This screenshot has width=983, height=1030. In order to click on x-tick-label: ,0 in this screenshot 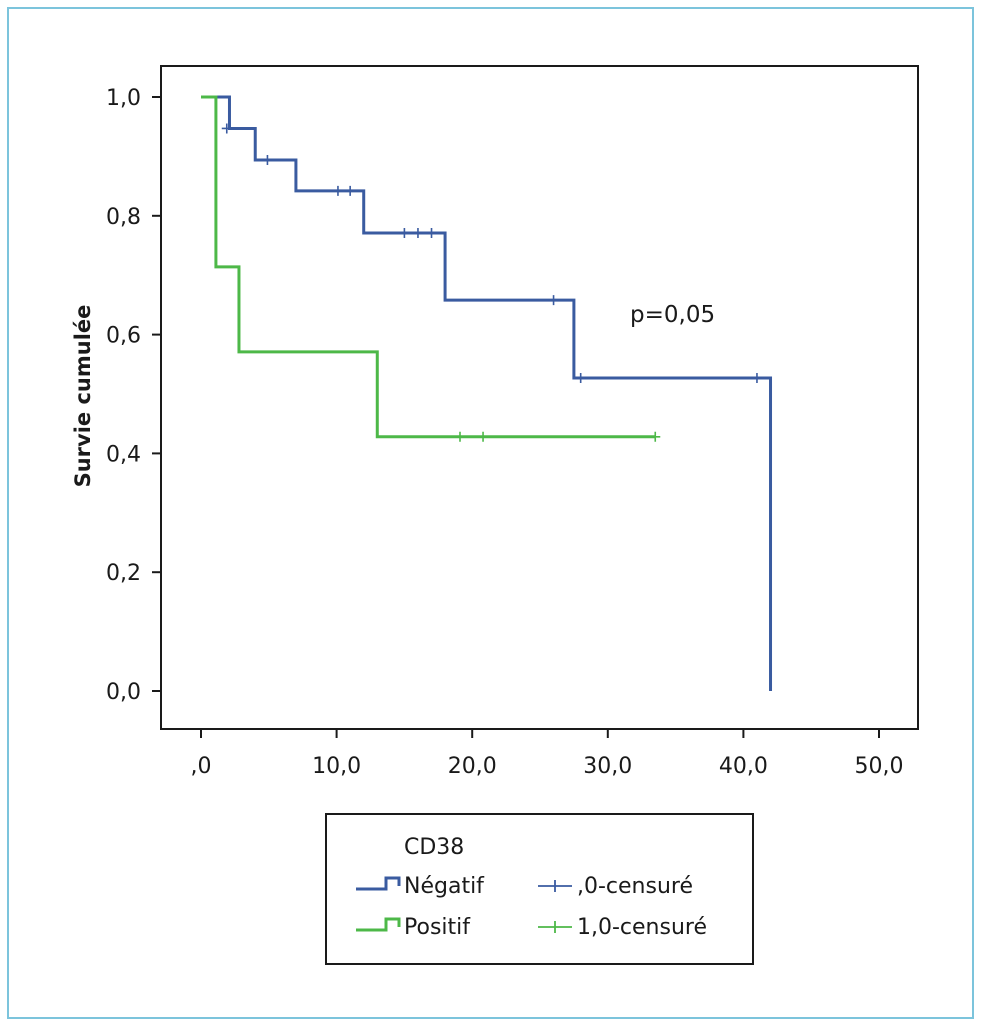, I will do `click(201, 766)`.